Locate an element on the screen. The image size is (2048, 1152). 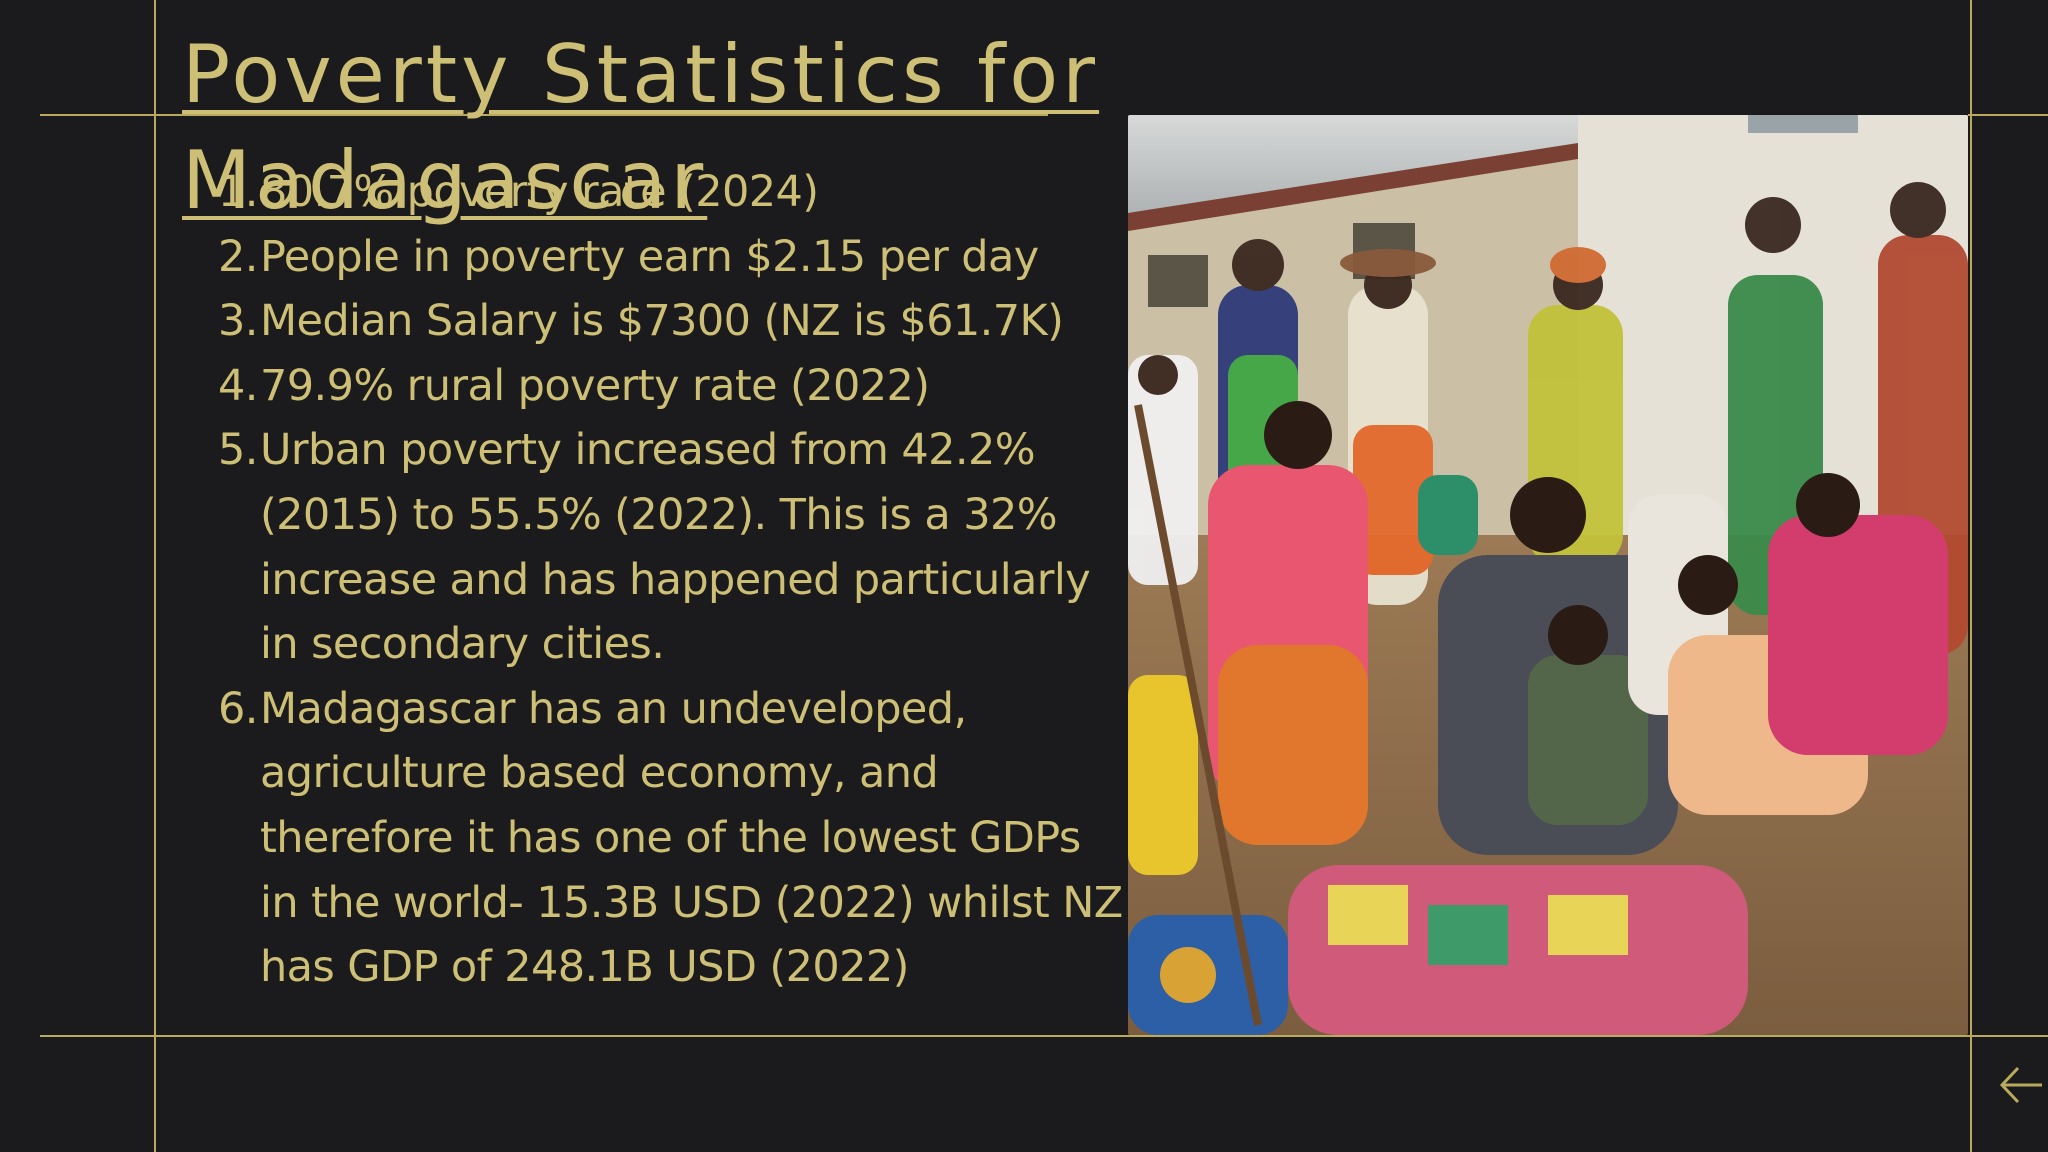
list-item-text: People in poverty earn $2.15 per day is located at coordinates (649, 256).